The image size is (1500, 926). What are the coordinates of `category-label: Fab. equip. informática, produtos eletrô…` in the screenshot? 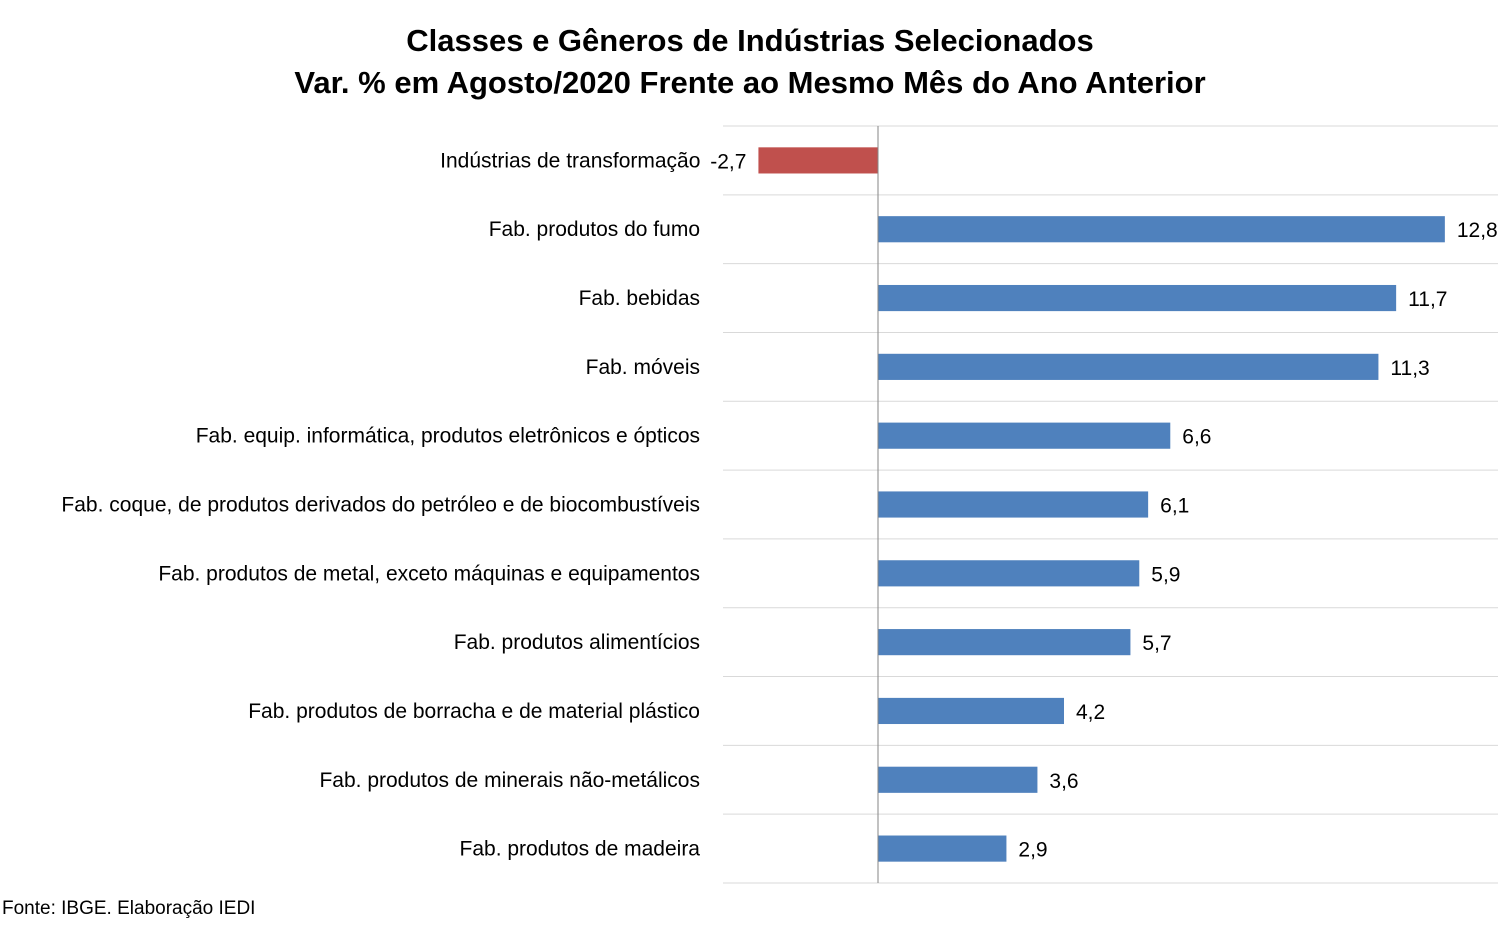 It's located at (448, 436).